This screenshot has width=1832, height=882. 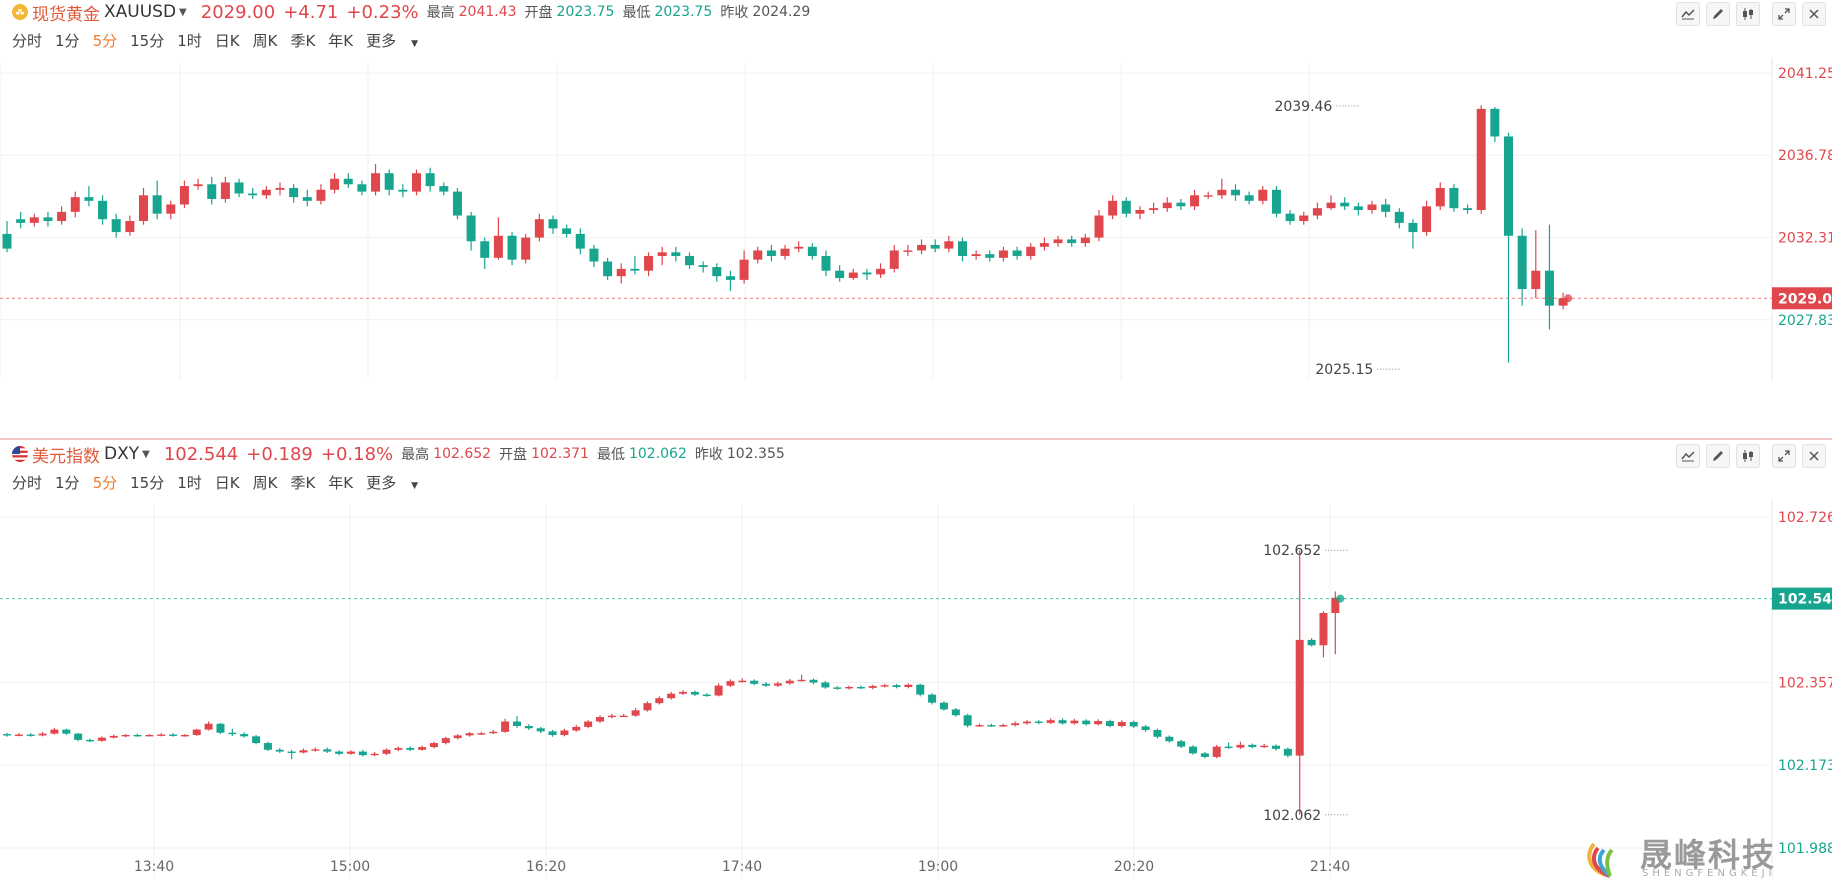 What do you see at coordinates (140, 12) in the screenshot?
I see `symbol-code: XAUUSD` at bounding box center [140, 12].